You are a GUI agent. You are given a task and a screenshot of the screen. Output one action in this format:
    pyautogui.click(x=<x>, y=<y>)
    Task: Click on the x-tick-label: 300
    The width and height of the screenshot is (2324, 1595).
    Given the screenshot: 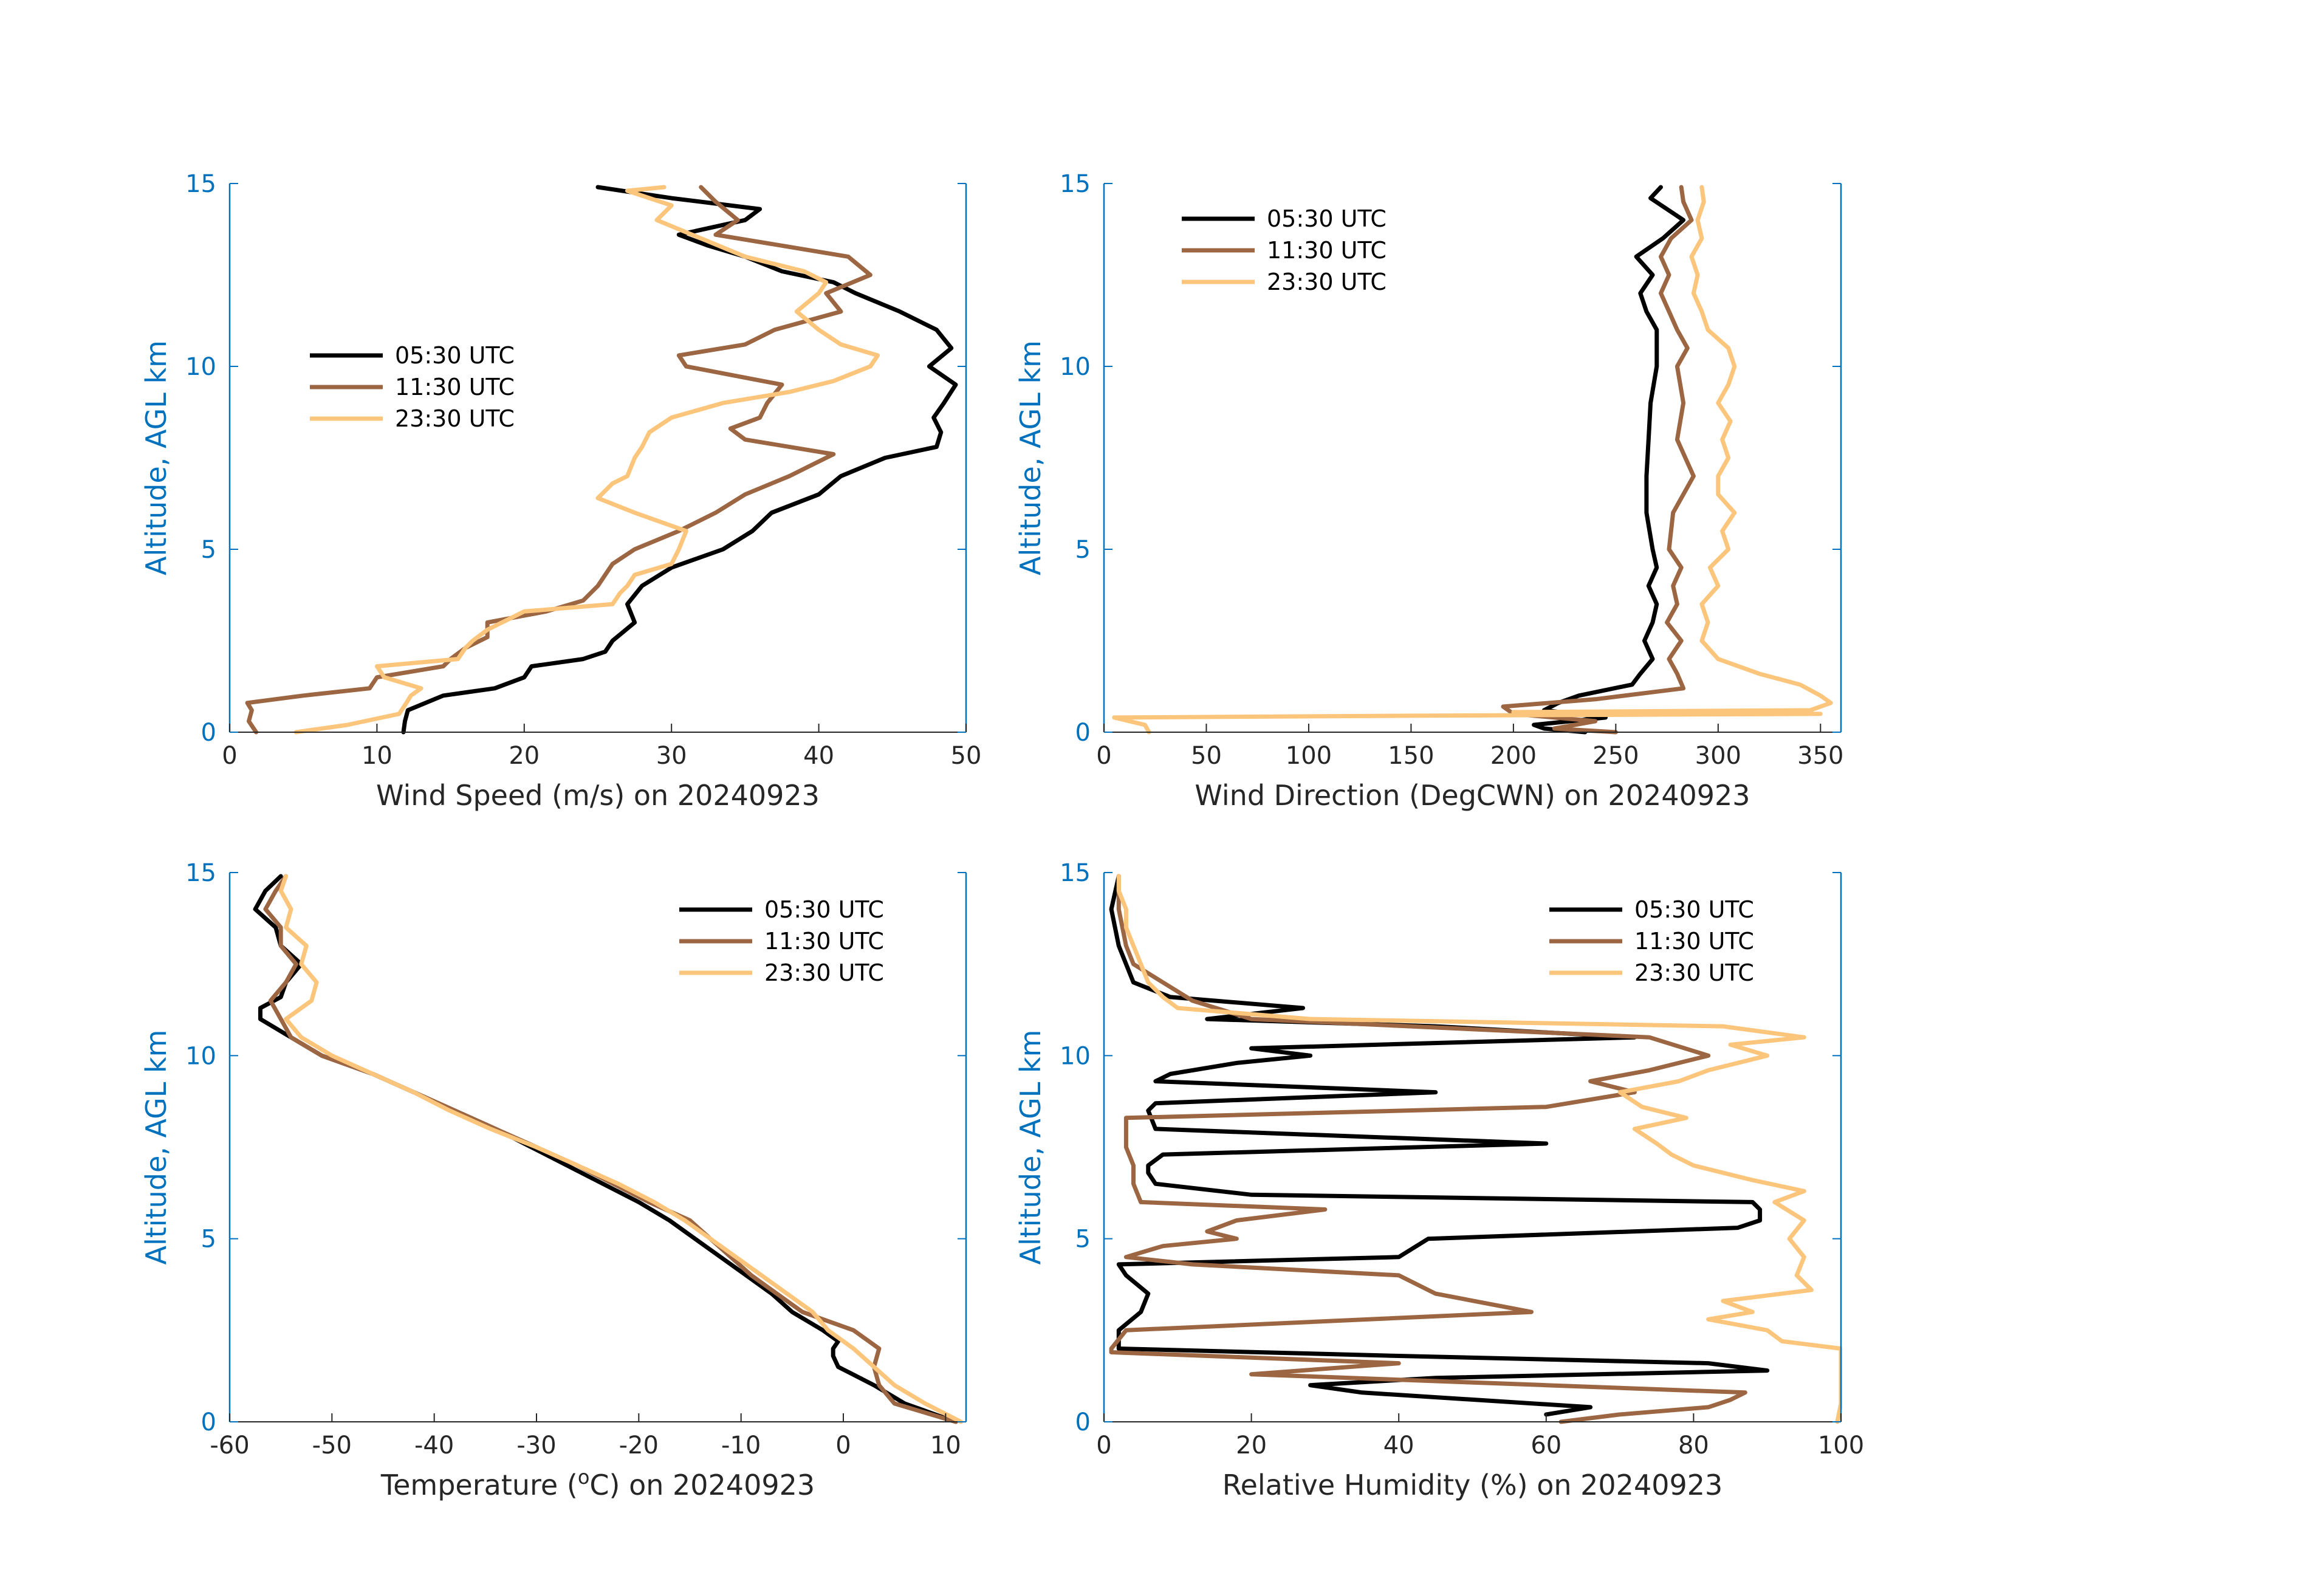 What is the action you would take?
    pyautogui.click(x=1718, y=756)
    